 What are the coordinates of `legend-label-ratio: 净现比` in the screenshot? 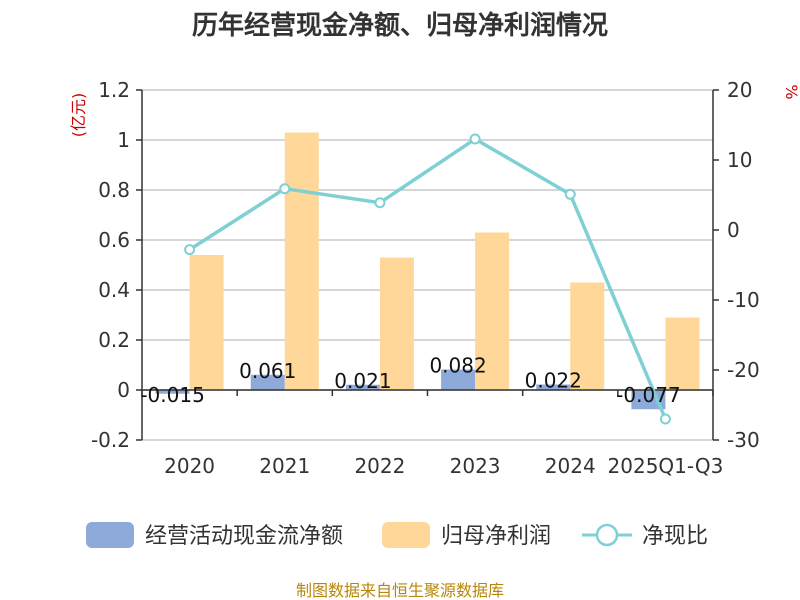 It's located at (675, 536).